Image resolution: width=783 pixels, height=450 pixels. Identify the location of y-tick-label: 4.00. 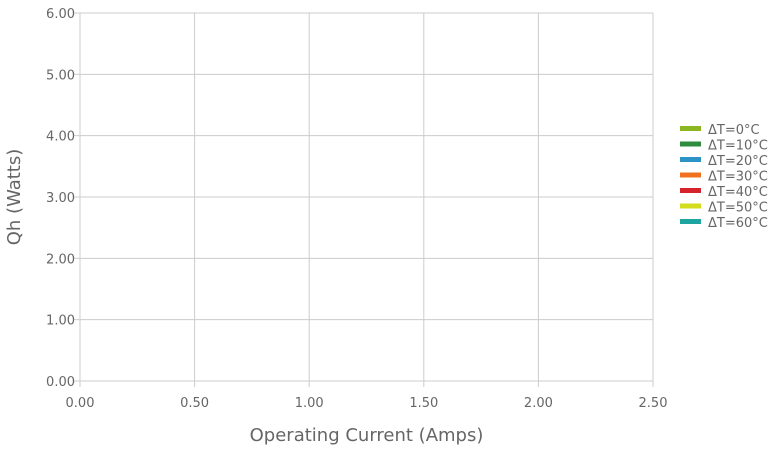
(60, 137).